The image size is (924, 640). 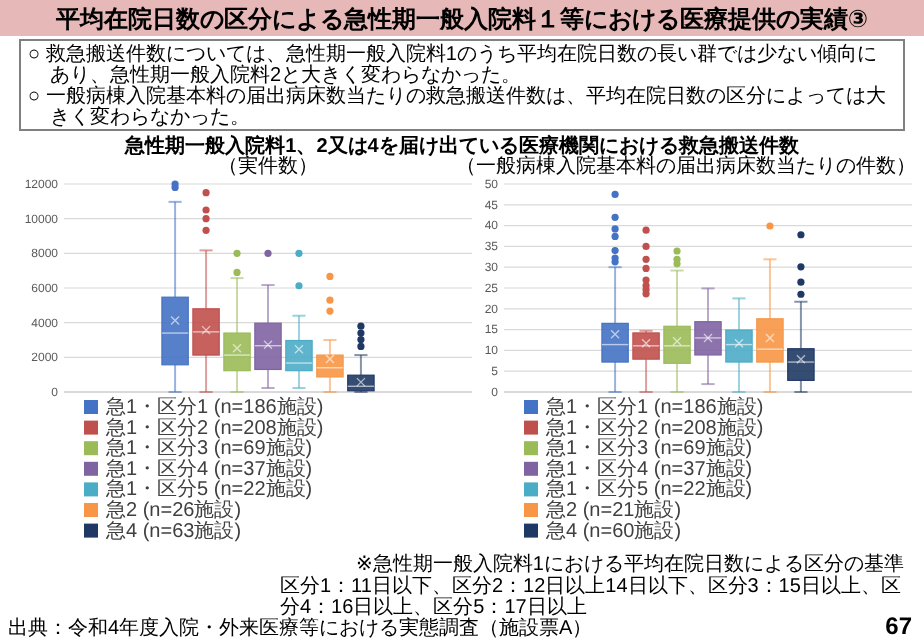 I want to click on legend-label: 急2 (n=26施設), so click(x=173, y=510).